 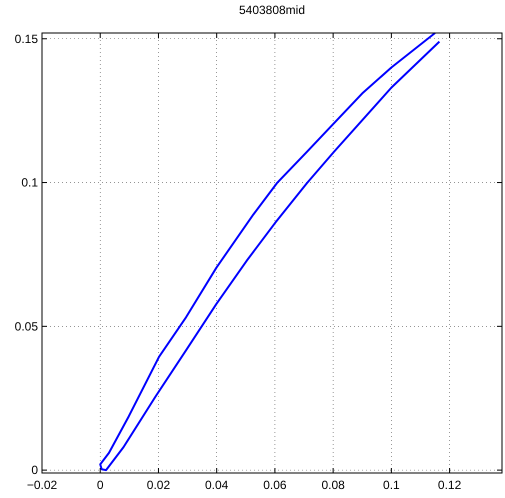 I want to click on y-tick-label: 0.05, so click(x=26, y=326).